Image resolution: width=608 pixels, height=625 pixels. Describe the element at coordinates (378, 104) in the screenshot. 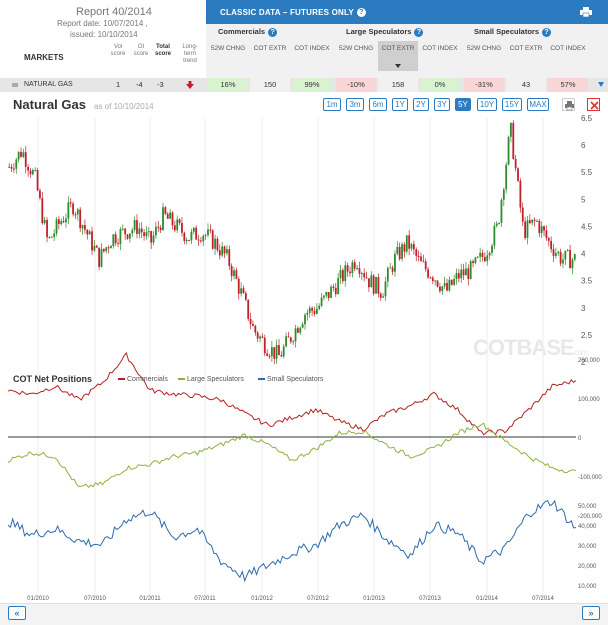

I see `range-button-6m: 6m` at that location.